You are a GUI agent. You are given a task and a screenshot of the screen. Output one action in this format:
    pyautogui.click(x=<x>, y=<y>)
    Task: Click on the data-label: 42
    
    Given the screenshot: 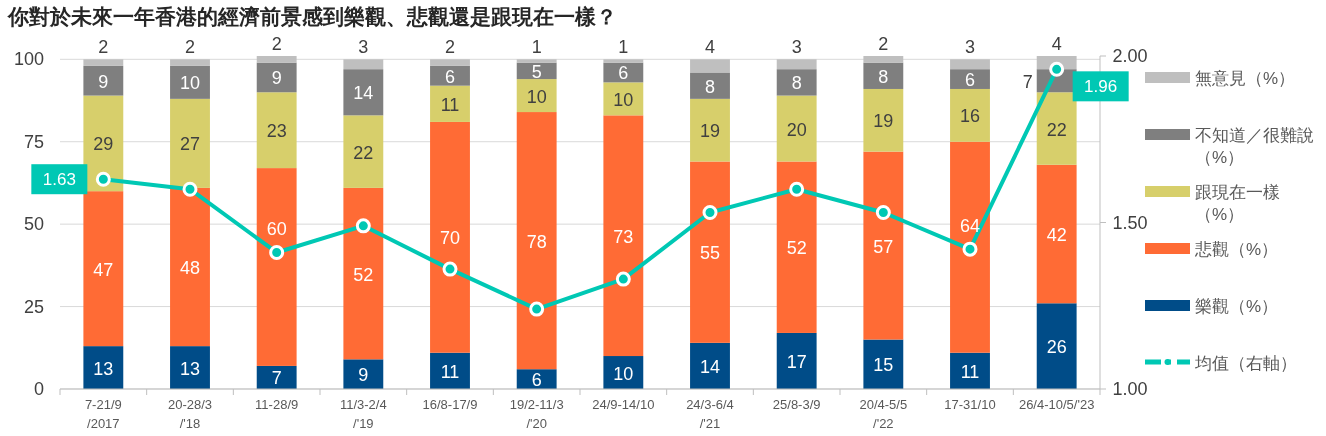 What is the action you would take?
    pyautogui.click(x=1056, y=235)
    